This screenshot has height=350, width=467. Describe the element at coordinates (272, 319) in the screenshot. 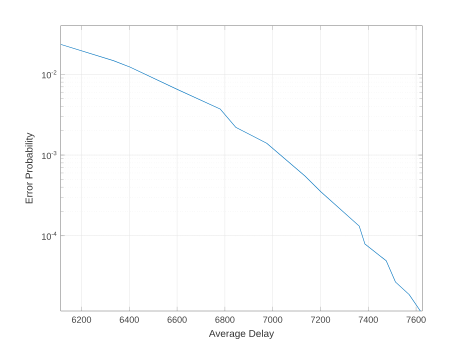

I see `x-tick-label: 7000` at that location.